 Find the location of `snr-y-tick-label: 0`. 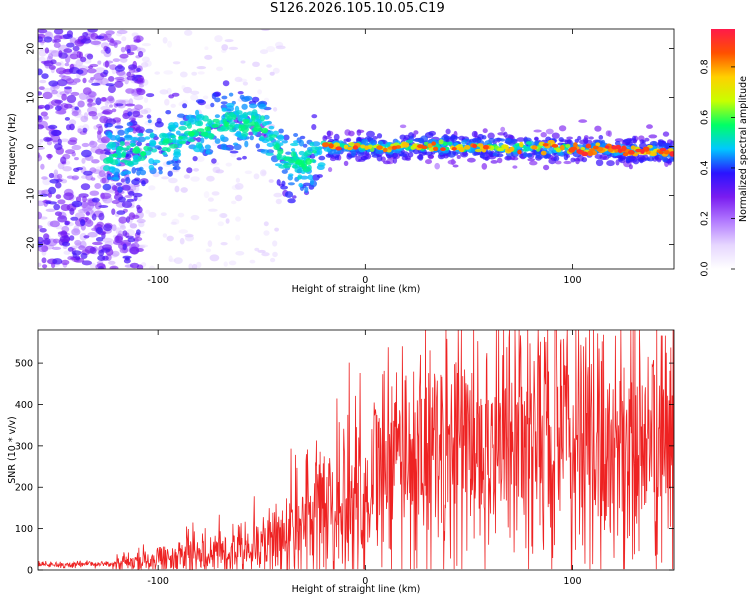

snr-y-tick-label: 0 is located at coordinates (30, 571).